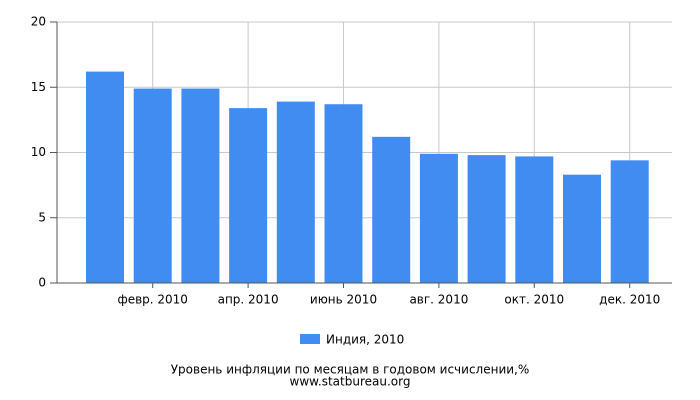 The image size is (700, 400). Describe the element at coordinates (38, 87) in the screenshot. I see `y-tick-label: 15` at that location.